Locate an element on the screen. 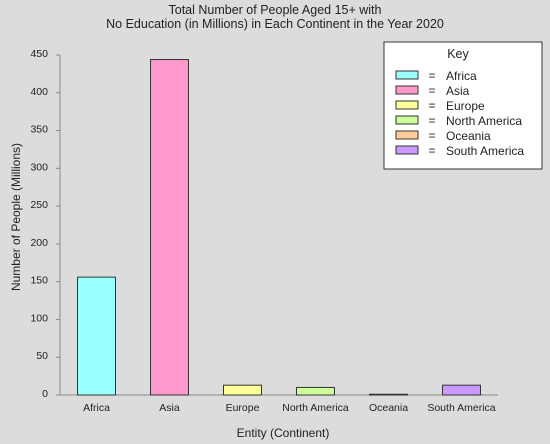  y-tick-label: 100 is located at coordinates (39, 318).